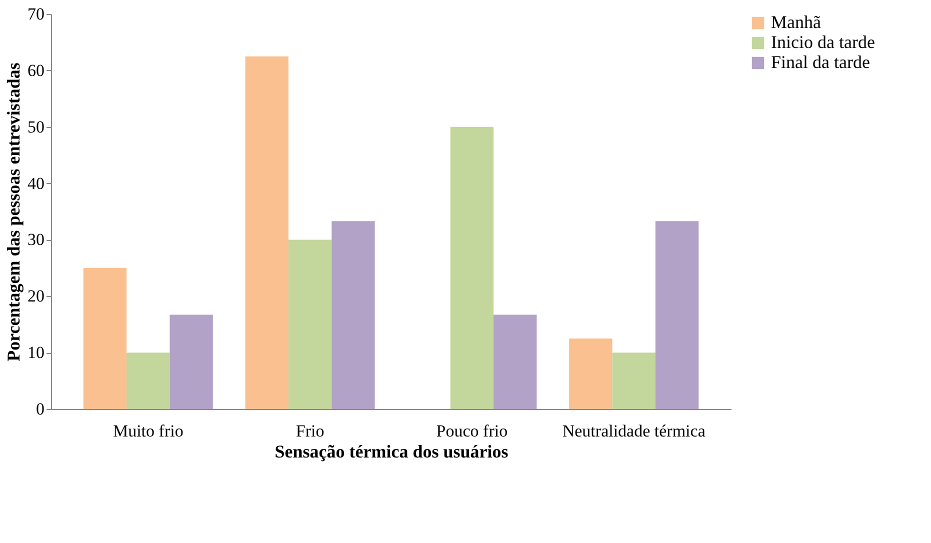 The height and width of the screenshot is (543, 931). What do you see at coordinates (36, 296) in the screenshot?
I see `y-tick-label: 20` at bounding box center [36, 296].